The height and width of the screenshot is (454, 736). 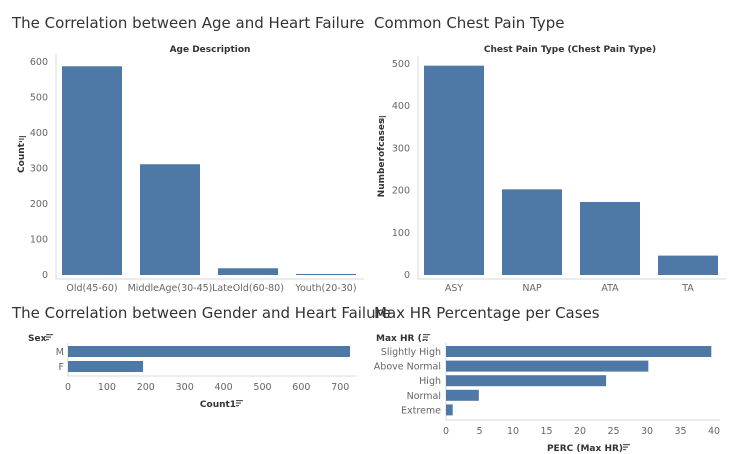 I want to click on age-x-tick-label: Youth(20-30), so click(x=325, y=288).